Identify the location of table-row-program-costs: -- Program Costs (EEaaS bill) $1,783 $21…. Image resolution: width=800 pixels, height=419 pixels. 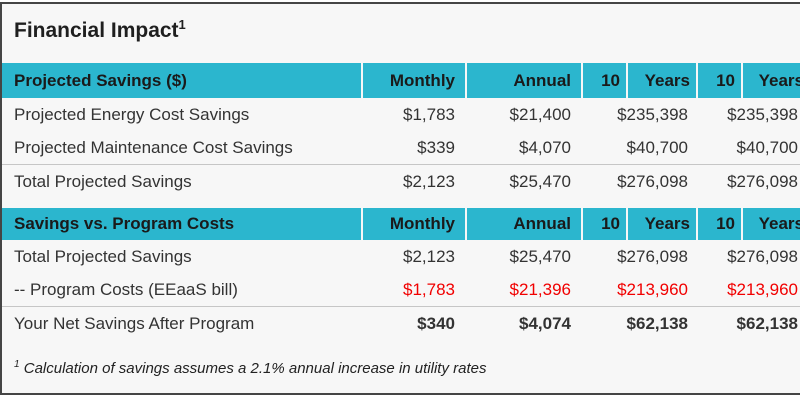
(401, 289).